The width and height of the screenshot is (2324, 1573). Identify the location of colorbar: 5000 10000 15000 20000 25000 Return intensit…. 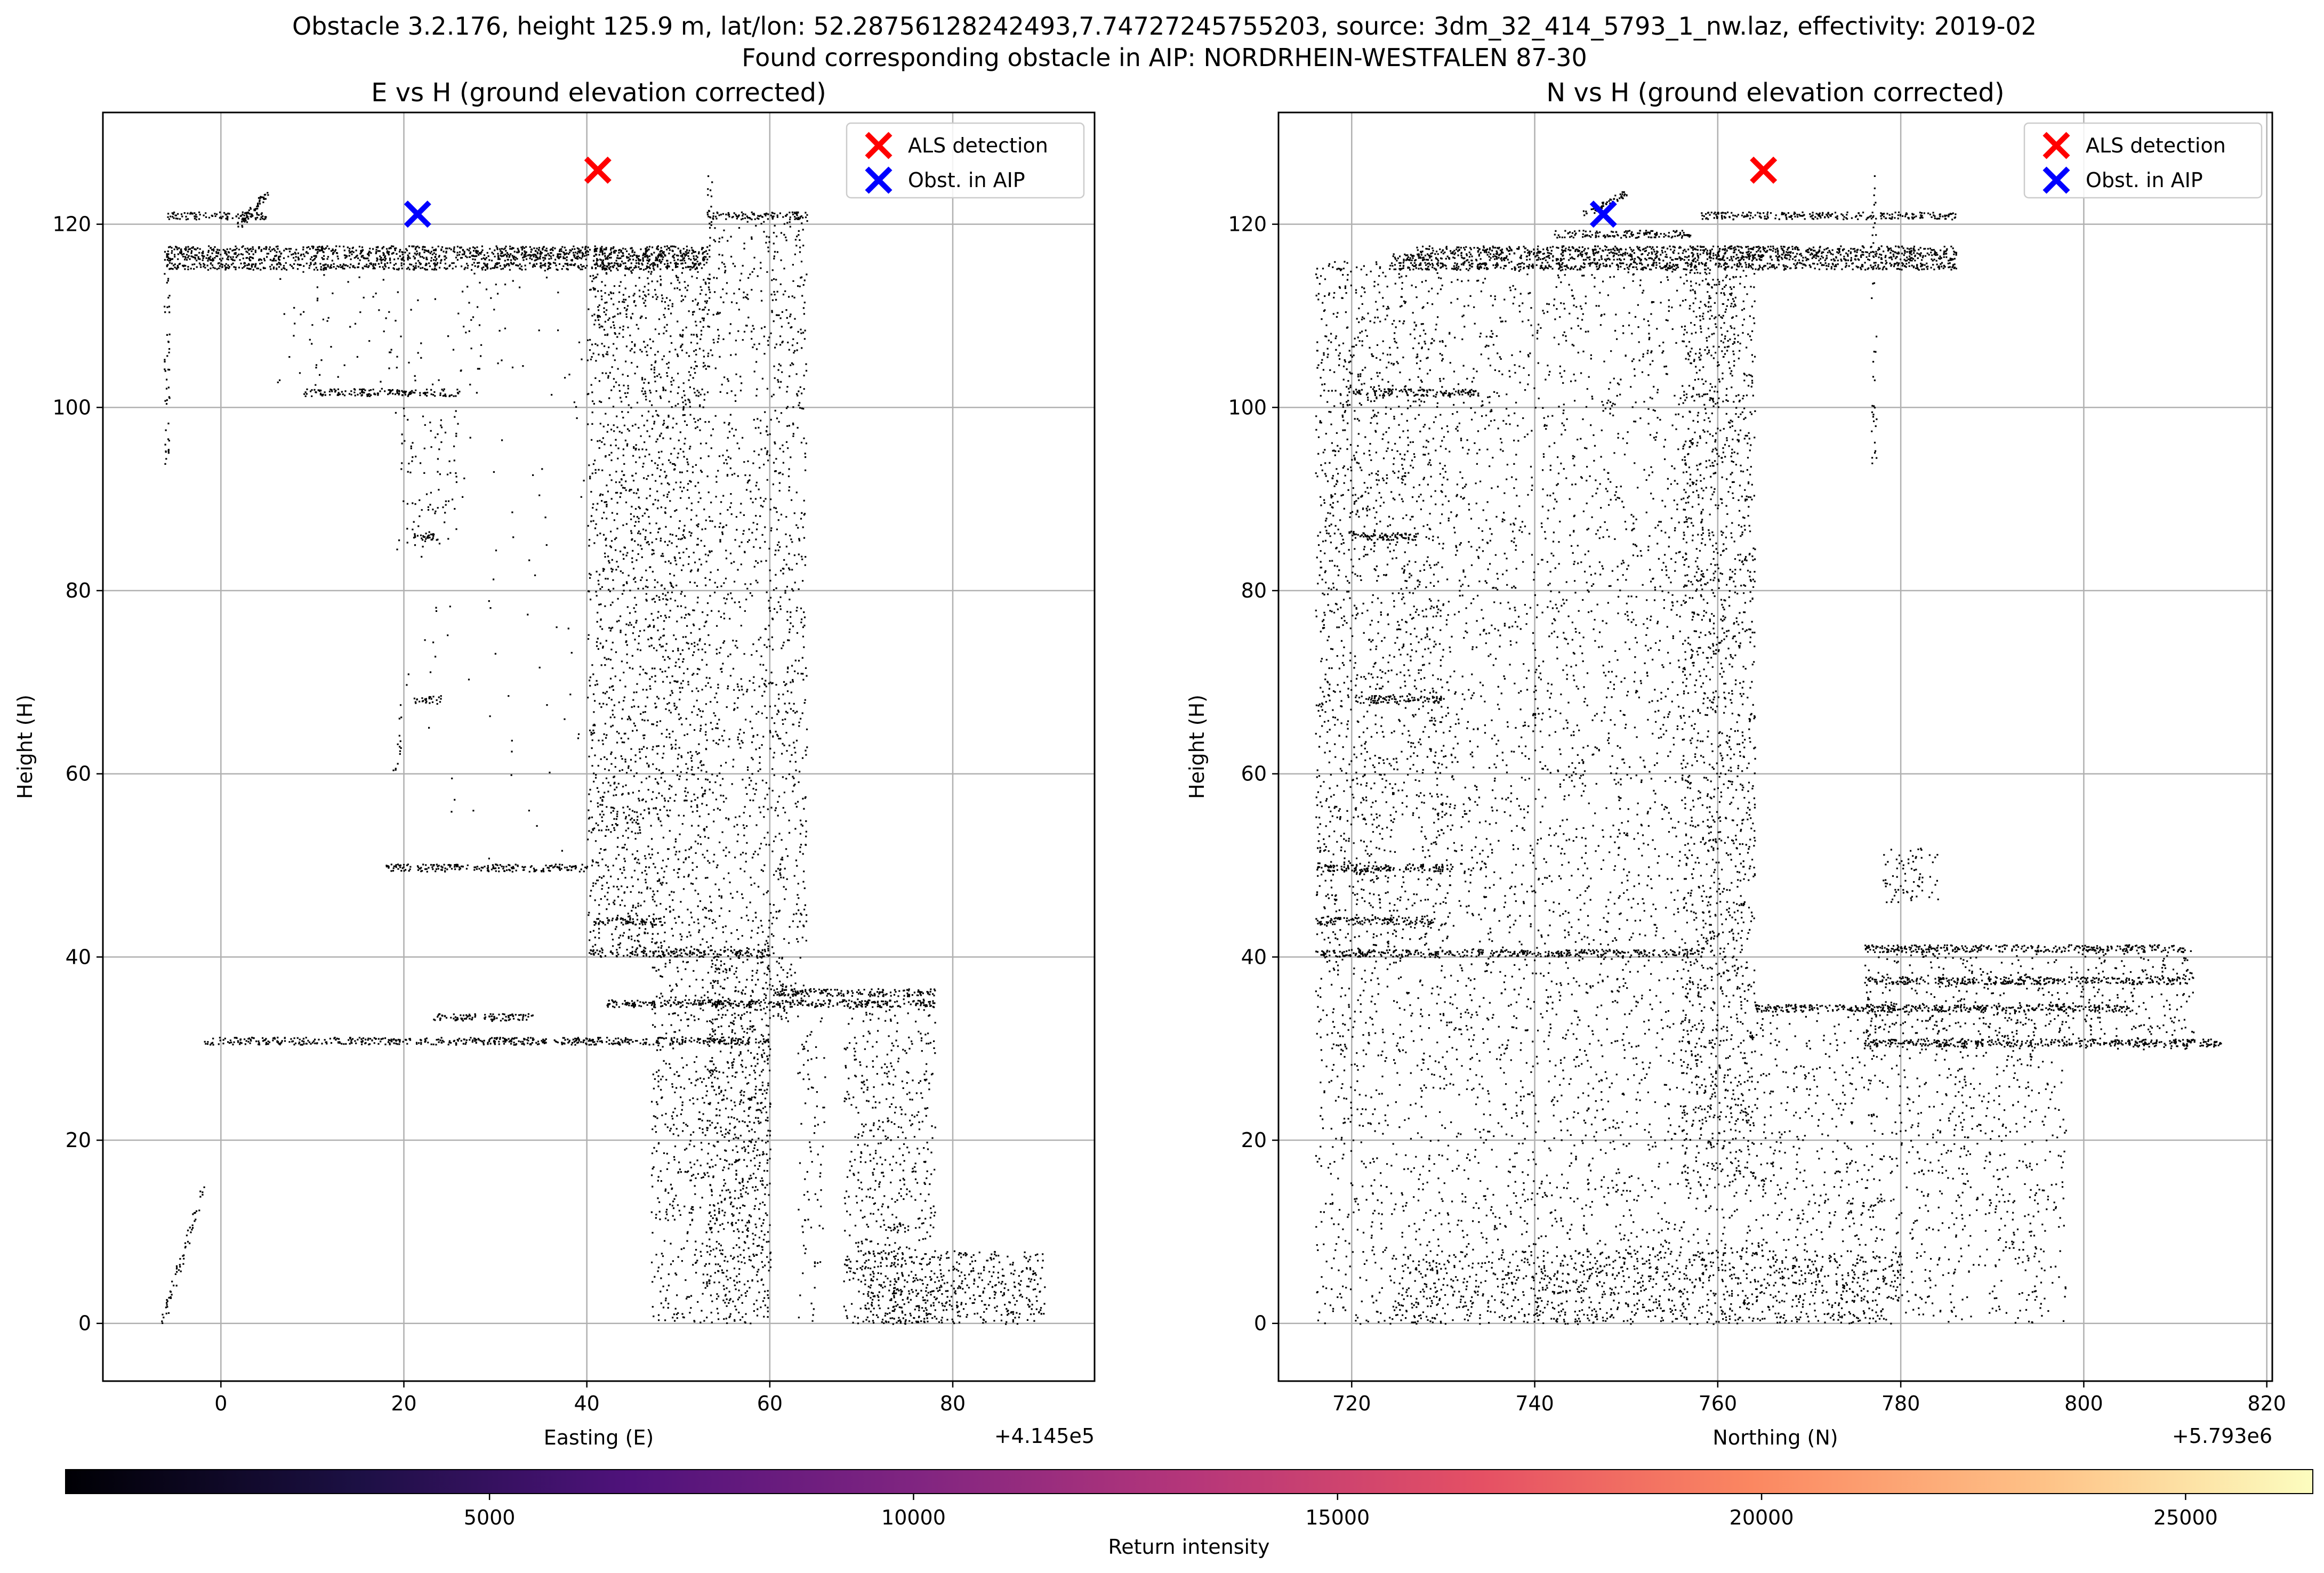
(1189, 1514).